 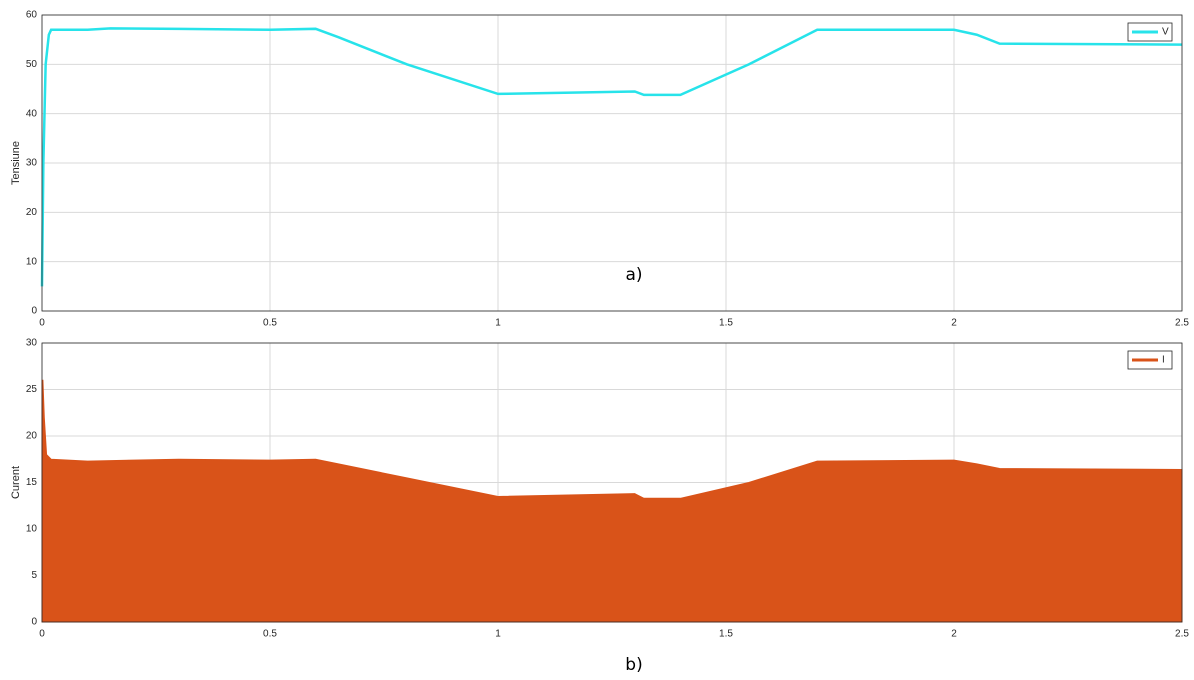 What do you see at coordinates (16, 482) in the screenshot?
I see `y-axis-label: Curent` at bounding box center [16, 482].